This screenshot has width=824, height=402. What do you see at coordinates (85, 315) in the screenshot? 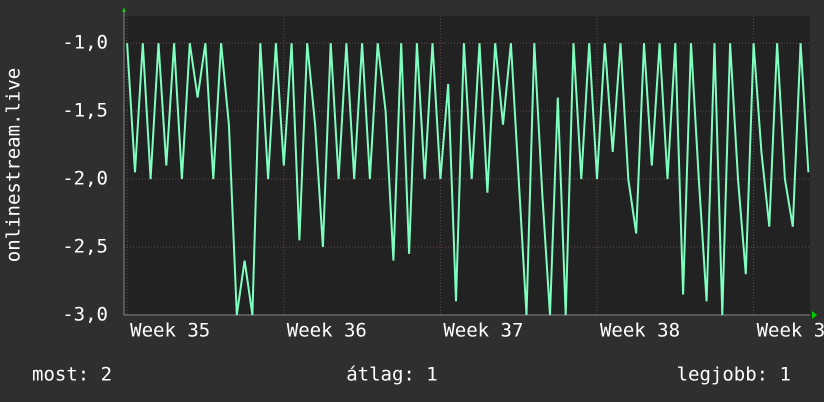
I see `y-tick-label: -3,0` at bounding box center [85, 315].